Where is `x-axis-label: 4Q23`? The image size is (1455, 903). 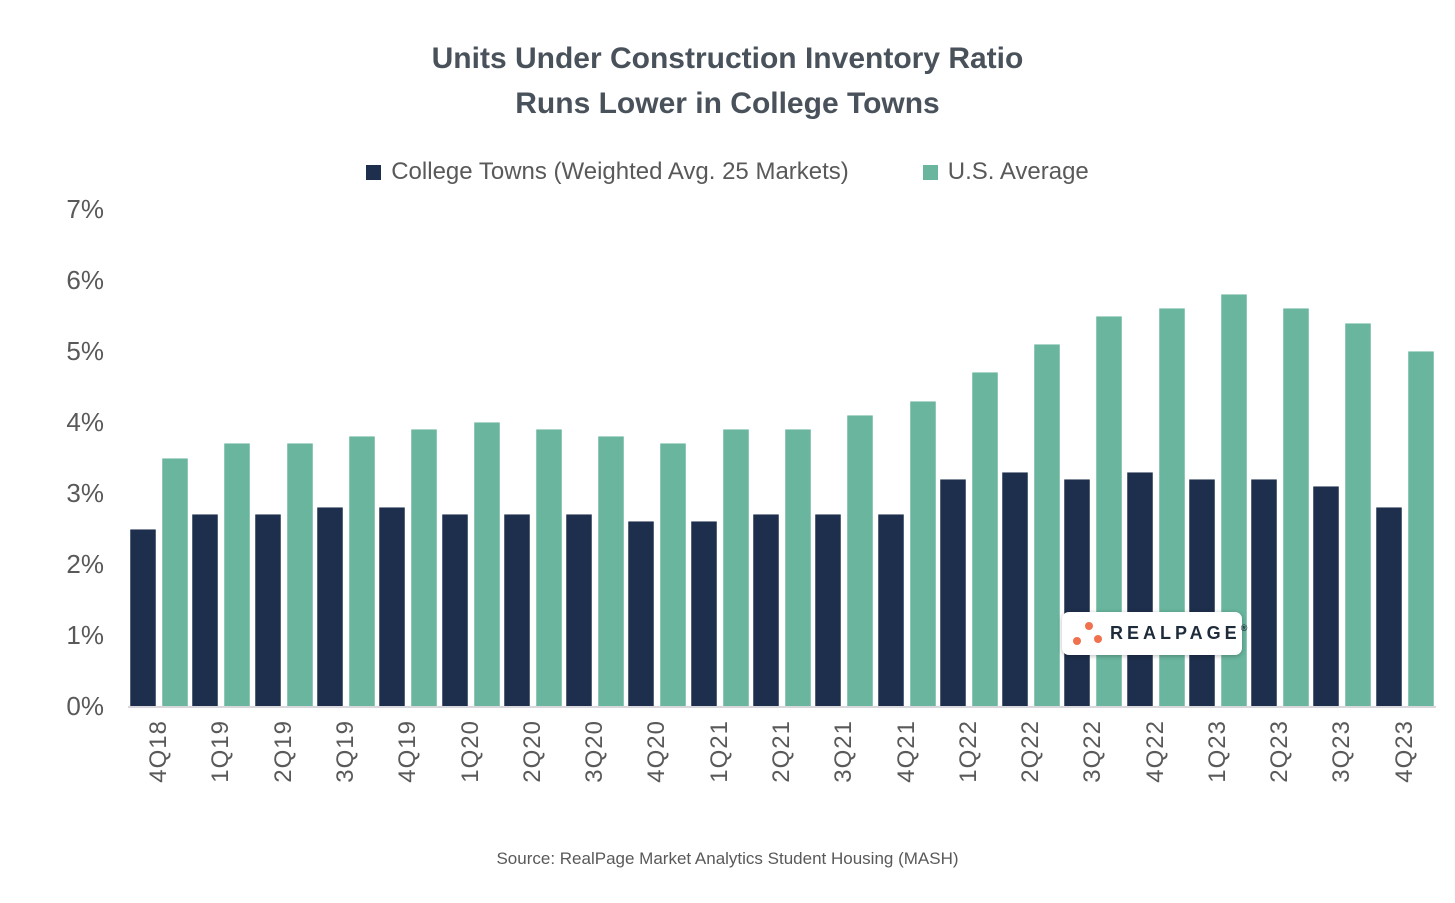 x-axis-label: 4Q23 is located at coordinates (1404, 751).